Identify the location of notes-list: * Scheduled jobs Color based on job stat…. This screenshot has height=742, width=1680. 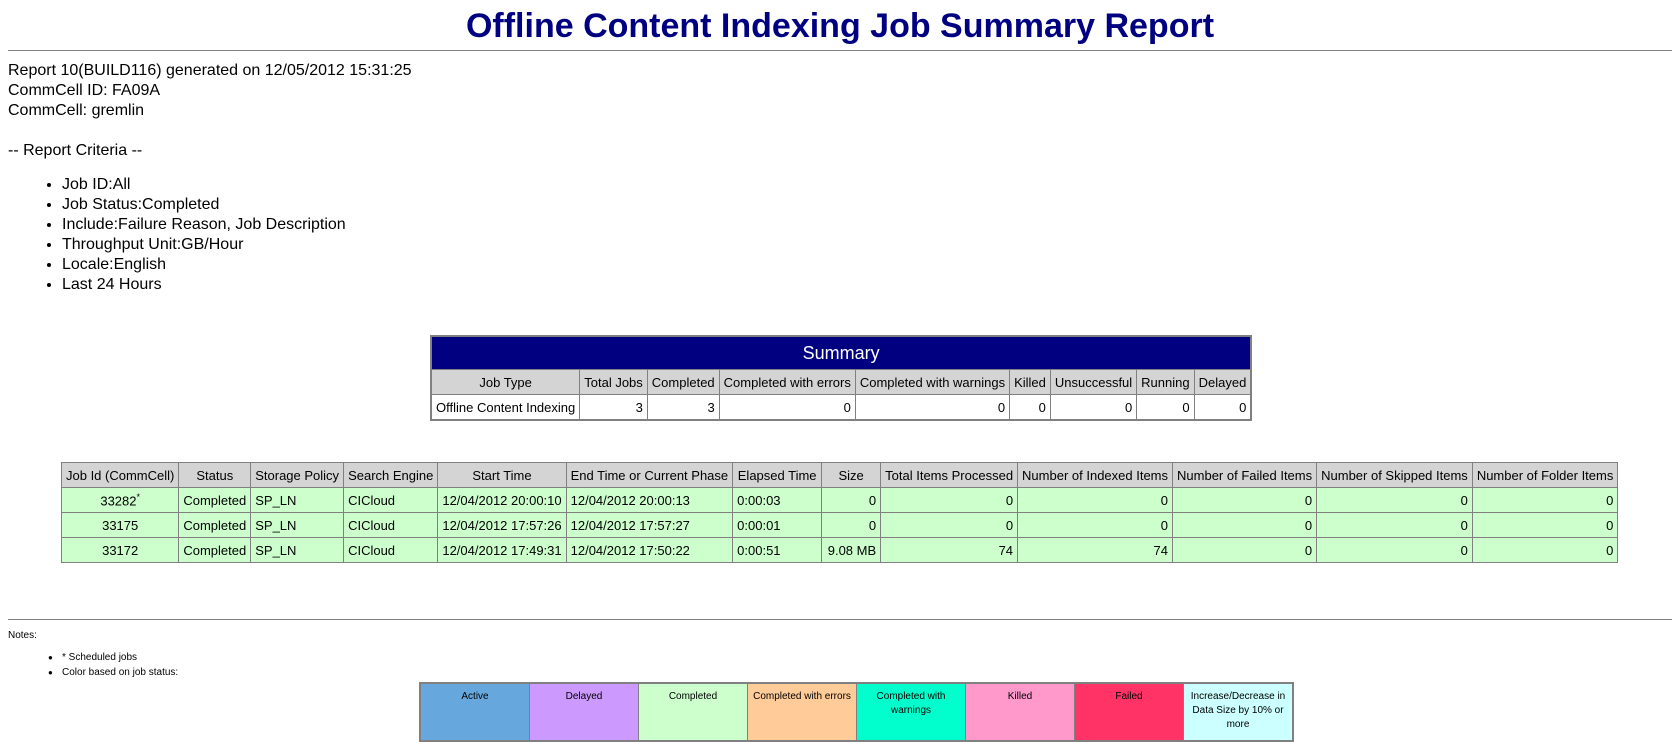
(113, 665).